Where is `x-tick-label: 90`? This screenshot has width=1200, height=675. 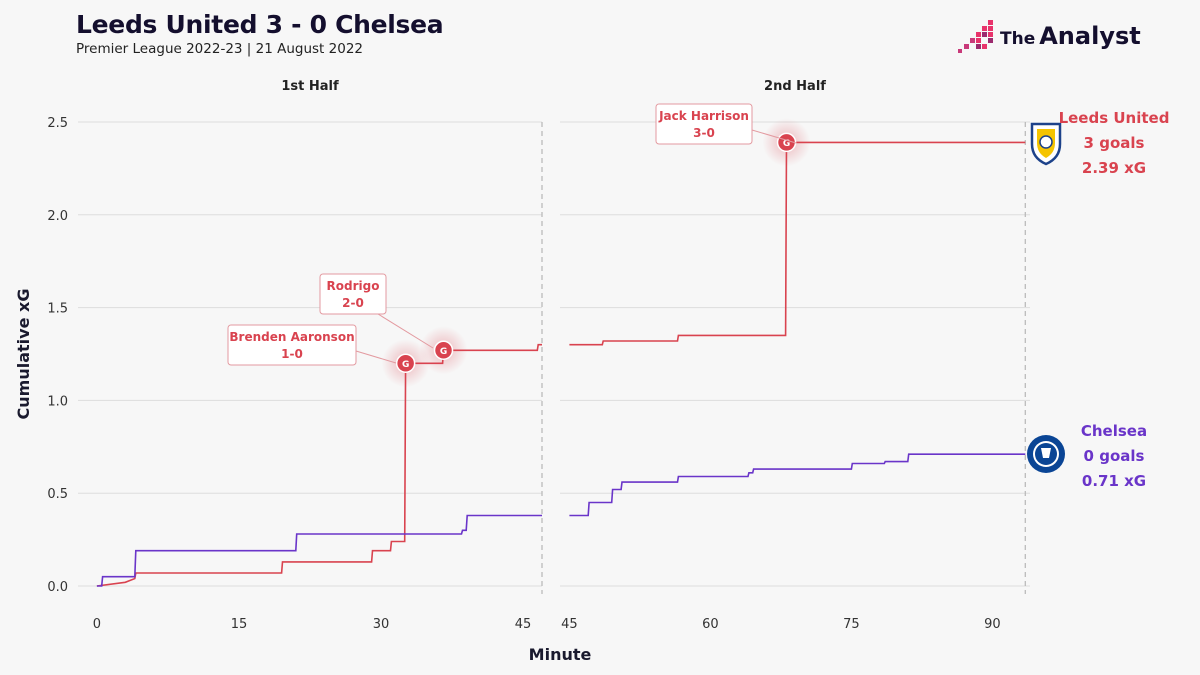
x-tick-label: 90 is located at coordinates (992, 624).